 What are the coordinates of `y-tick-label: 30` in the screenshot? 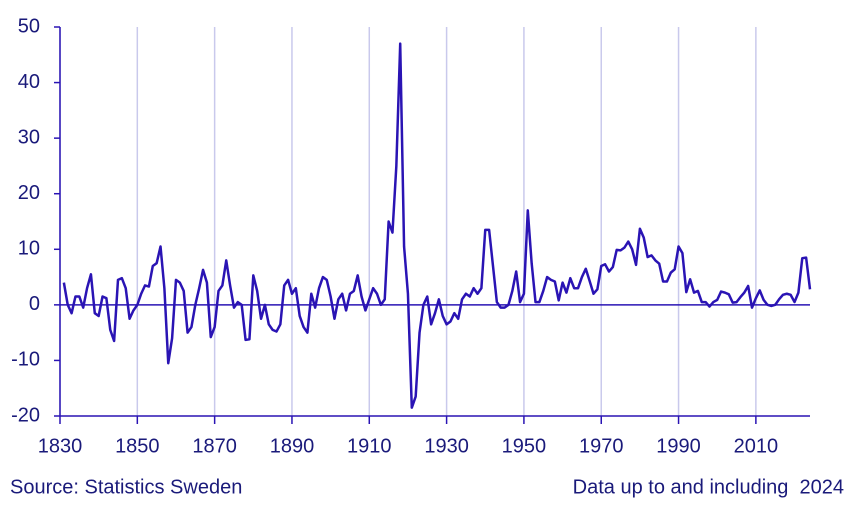 It's located at (29, 137).